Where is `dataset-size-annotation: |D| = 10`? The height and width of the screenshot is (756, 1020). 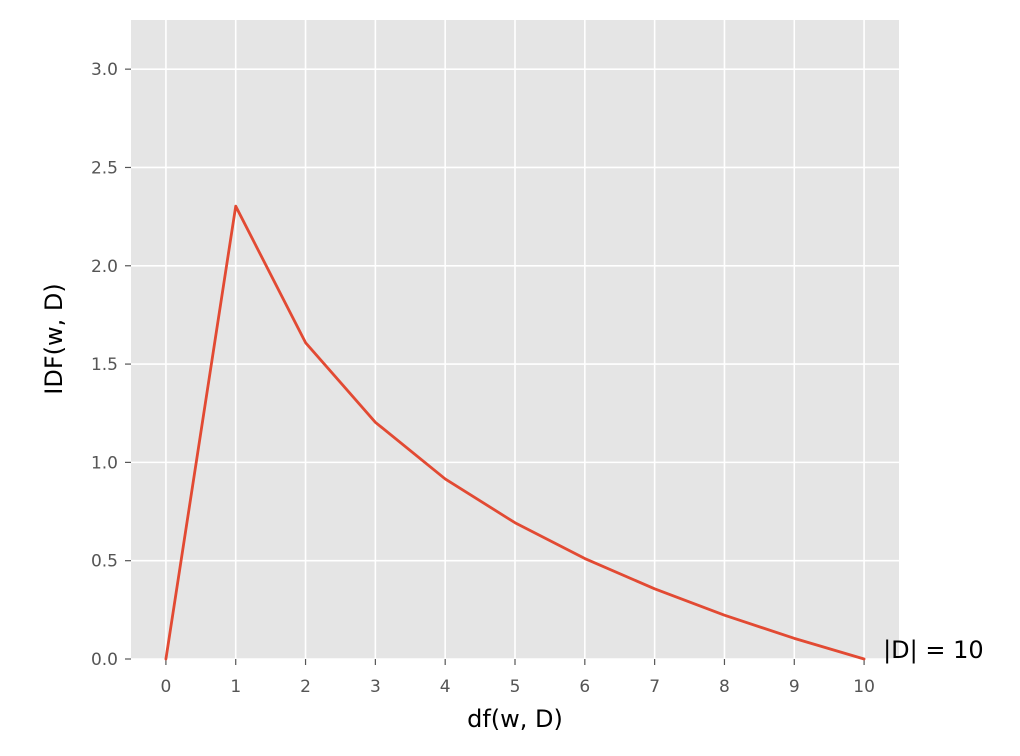 dataset-size-annotation: |D| = 10 is located at coordinates (933, 650).